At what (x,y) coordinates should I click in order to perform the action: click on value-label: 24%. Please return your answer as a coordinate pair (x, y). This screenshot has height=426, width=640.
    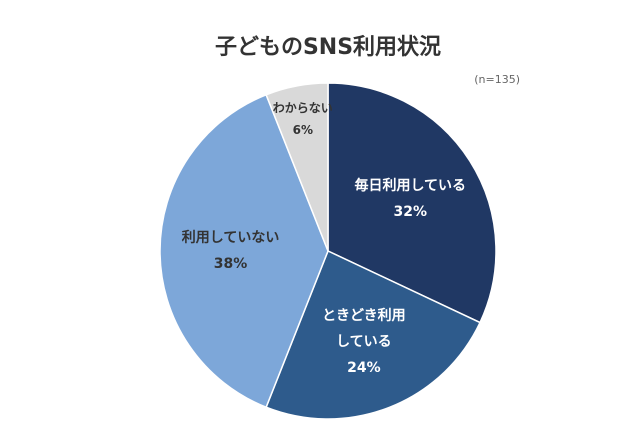
    Looking at the image, I should click on (364, 367).